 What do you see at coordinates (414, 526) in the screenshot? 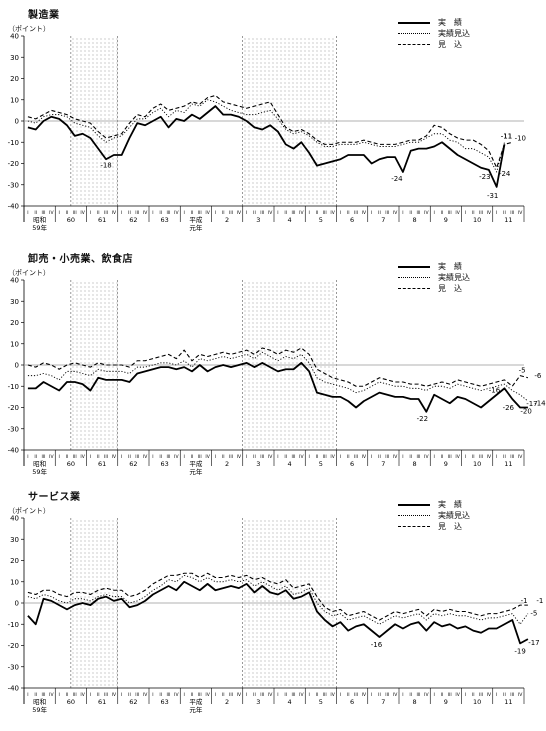
I see `legend-dashed-line` at bounding box center [414, 526].